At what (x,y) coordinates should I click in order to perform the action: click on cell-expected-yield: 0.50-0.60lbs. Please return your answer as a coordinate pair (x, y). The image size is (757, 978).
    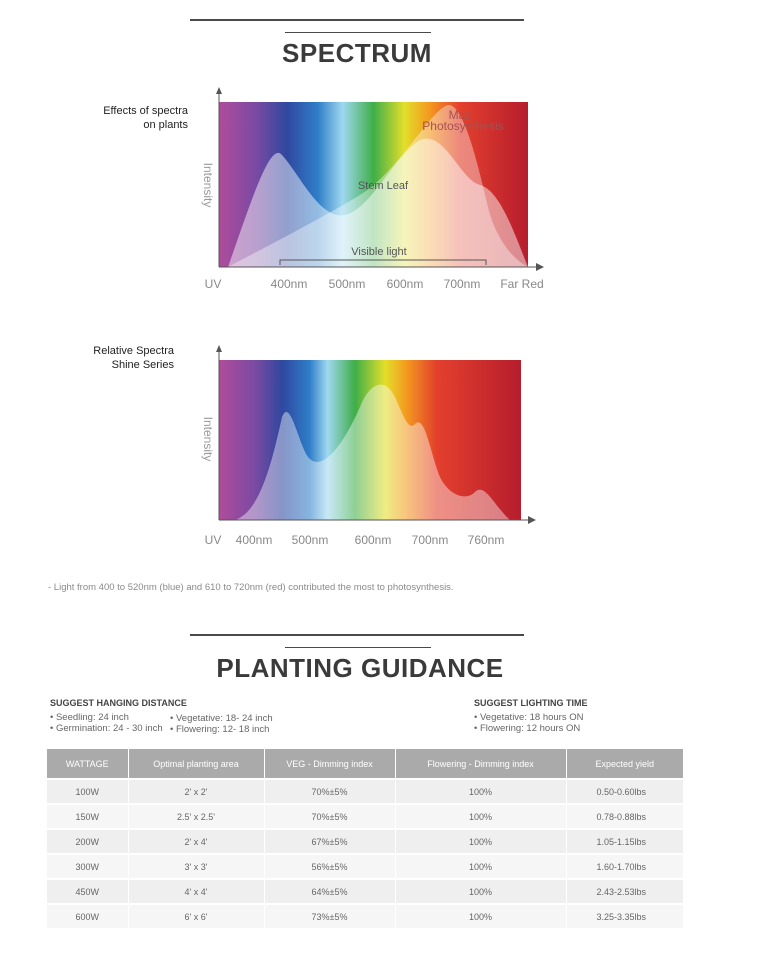
    Looking at the image, I should click on (624, 791).